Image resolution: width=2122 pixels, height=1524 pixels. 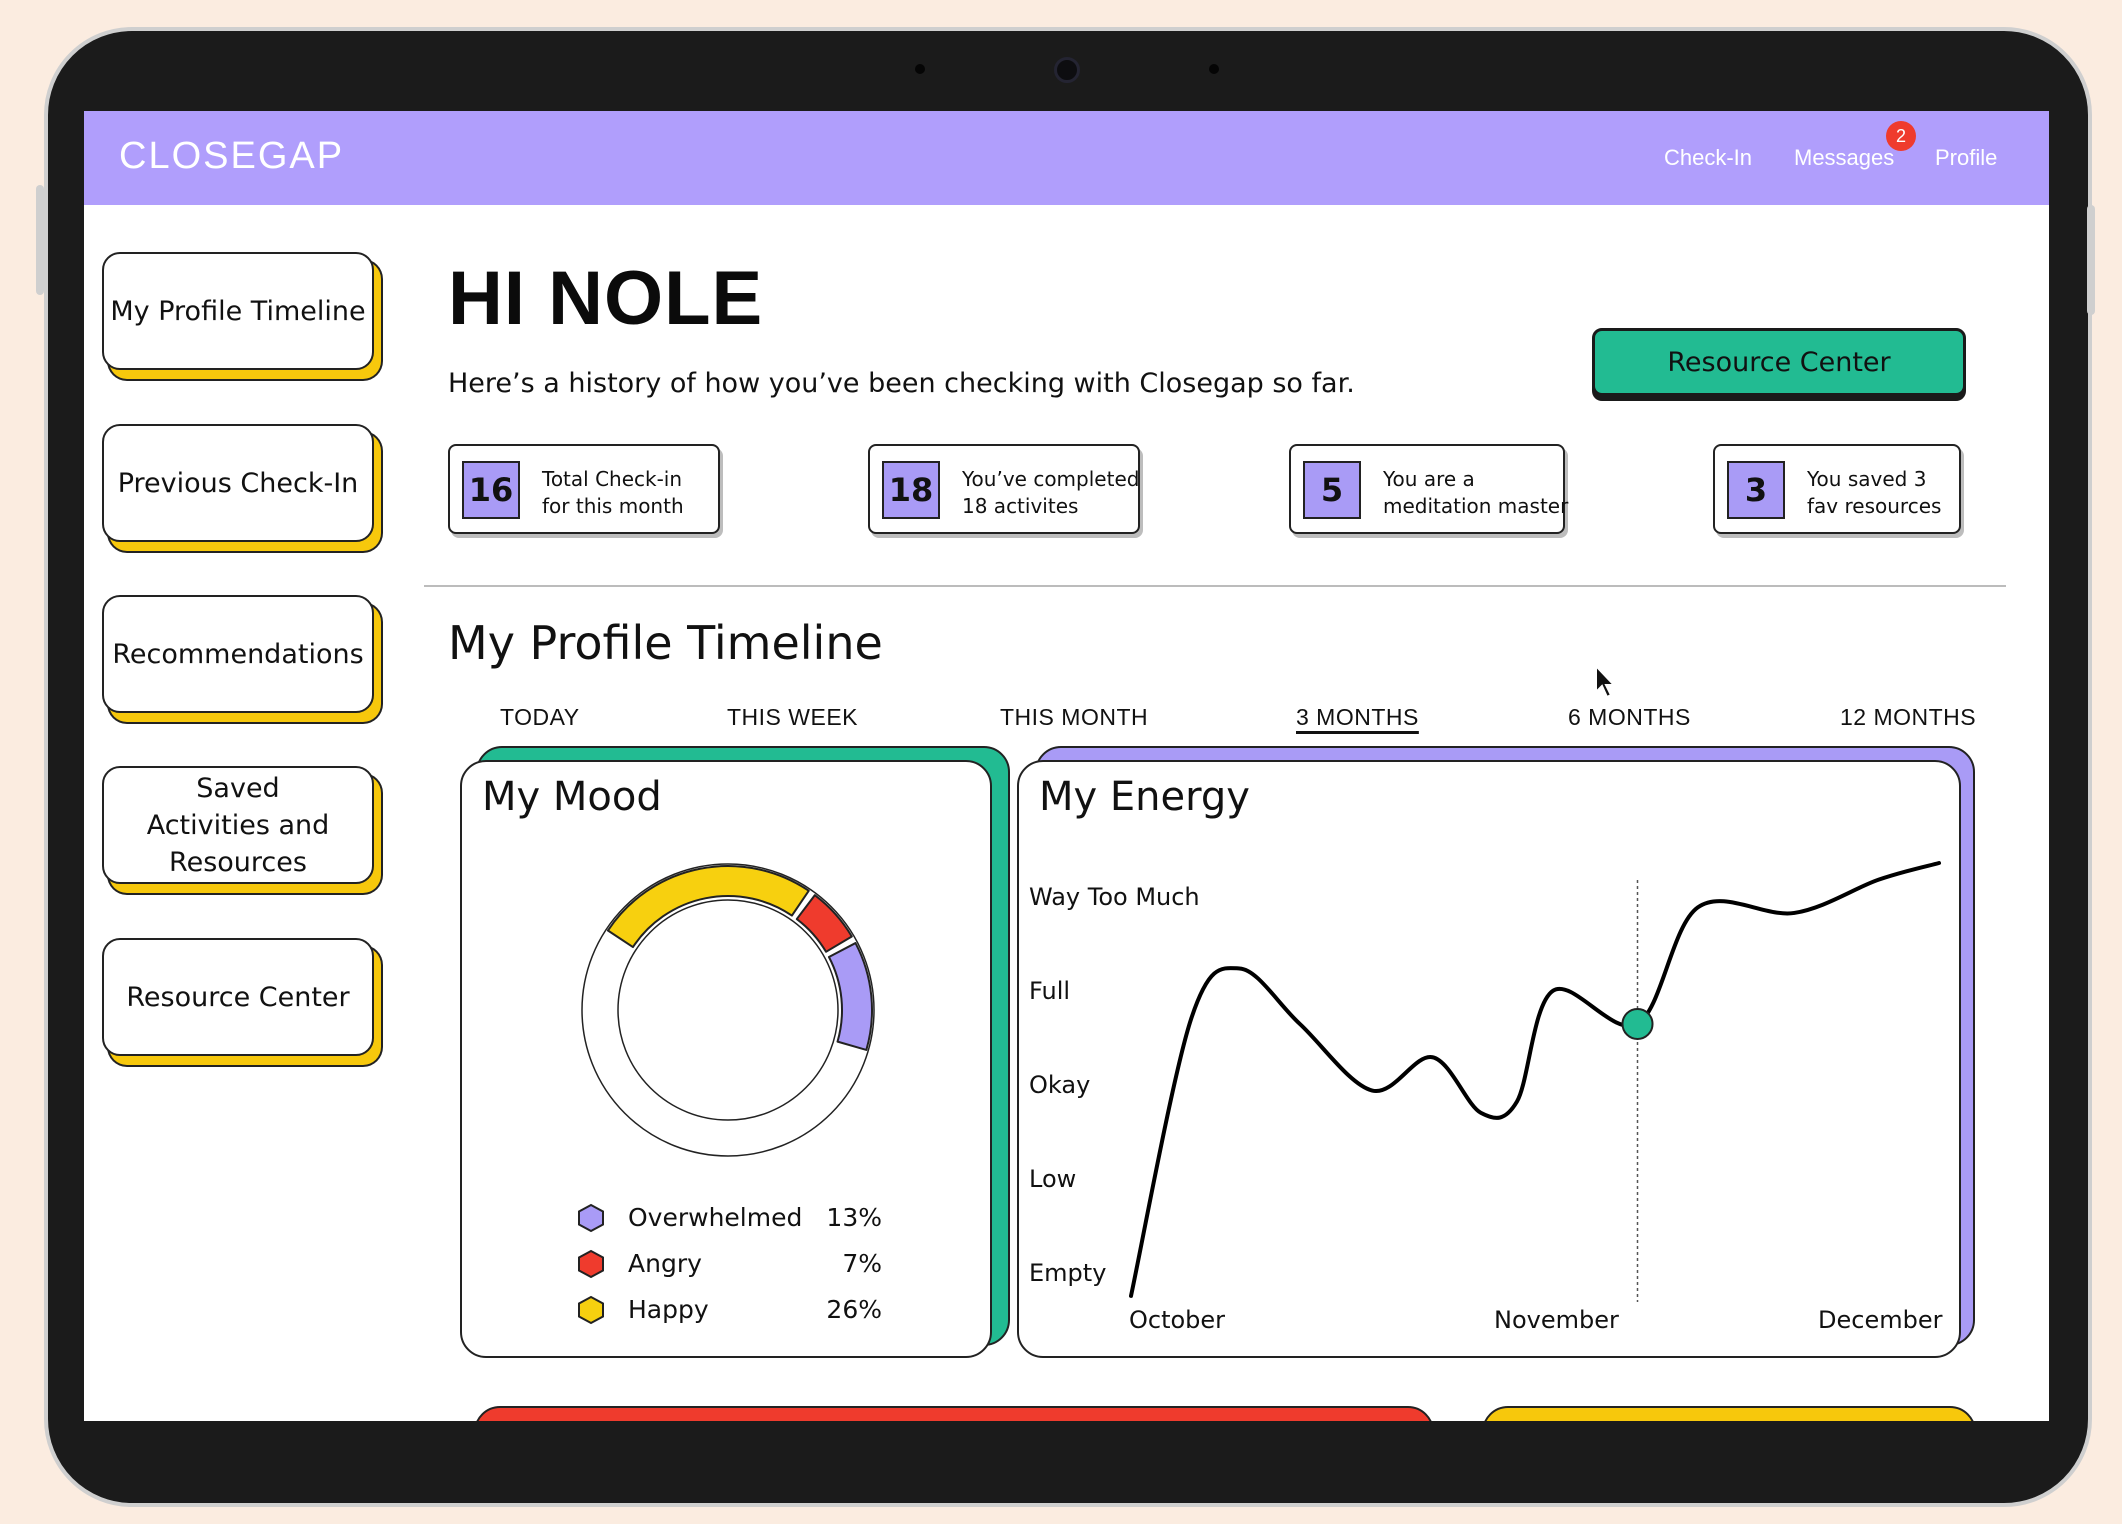 I want to click on resource-center-button-label: Resource Center, so click(x=1779, y=362).